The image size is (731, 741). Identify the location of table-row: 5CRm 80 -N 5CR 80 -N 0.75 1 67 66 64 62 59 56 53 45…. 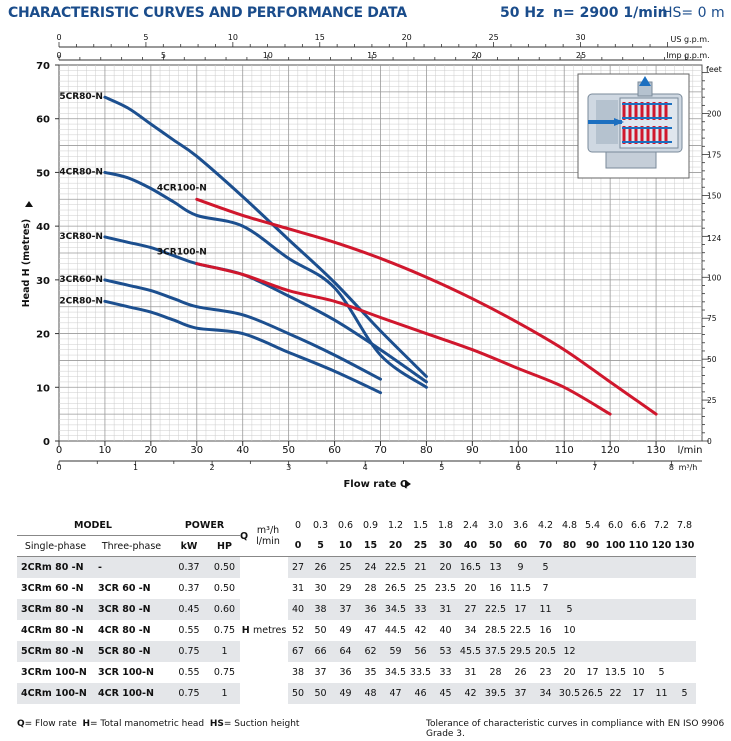
(356, 651).